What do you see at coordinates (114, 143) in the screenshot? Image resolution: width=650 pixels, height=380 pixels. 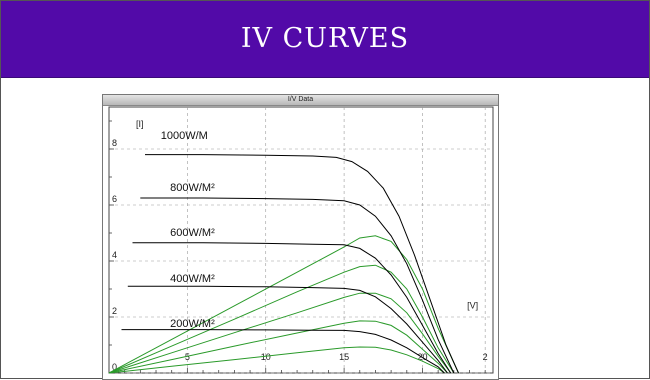 I see `y-tick-label: 8` at bounding box center [114, 143].